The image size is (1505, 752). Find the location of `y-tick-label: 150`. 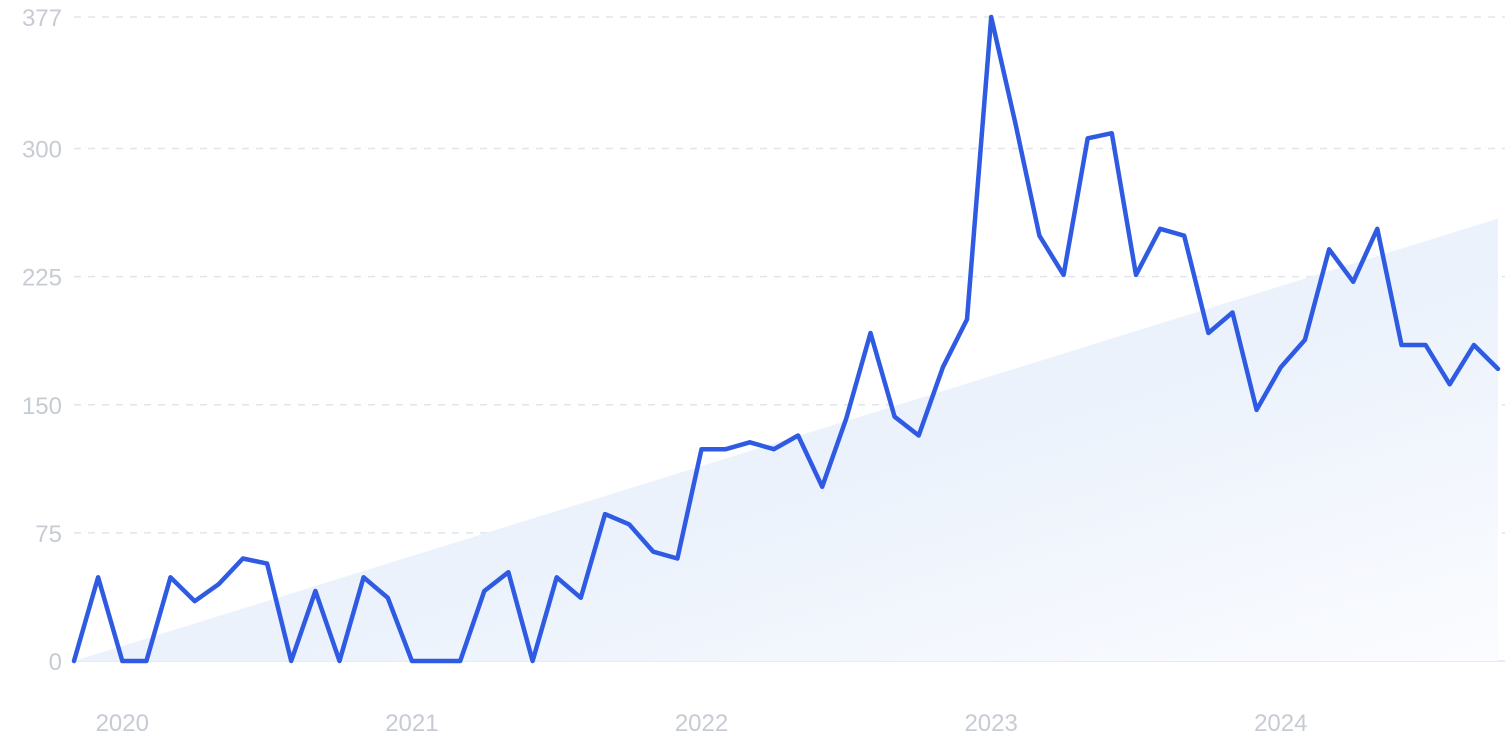

y-tick-label: 150 is located at coordinates (42, 406).